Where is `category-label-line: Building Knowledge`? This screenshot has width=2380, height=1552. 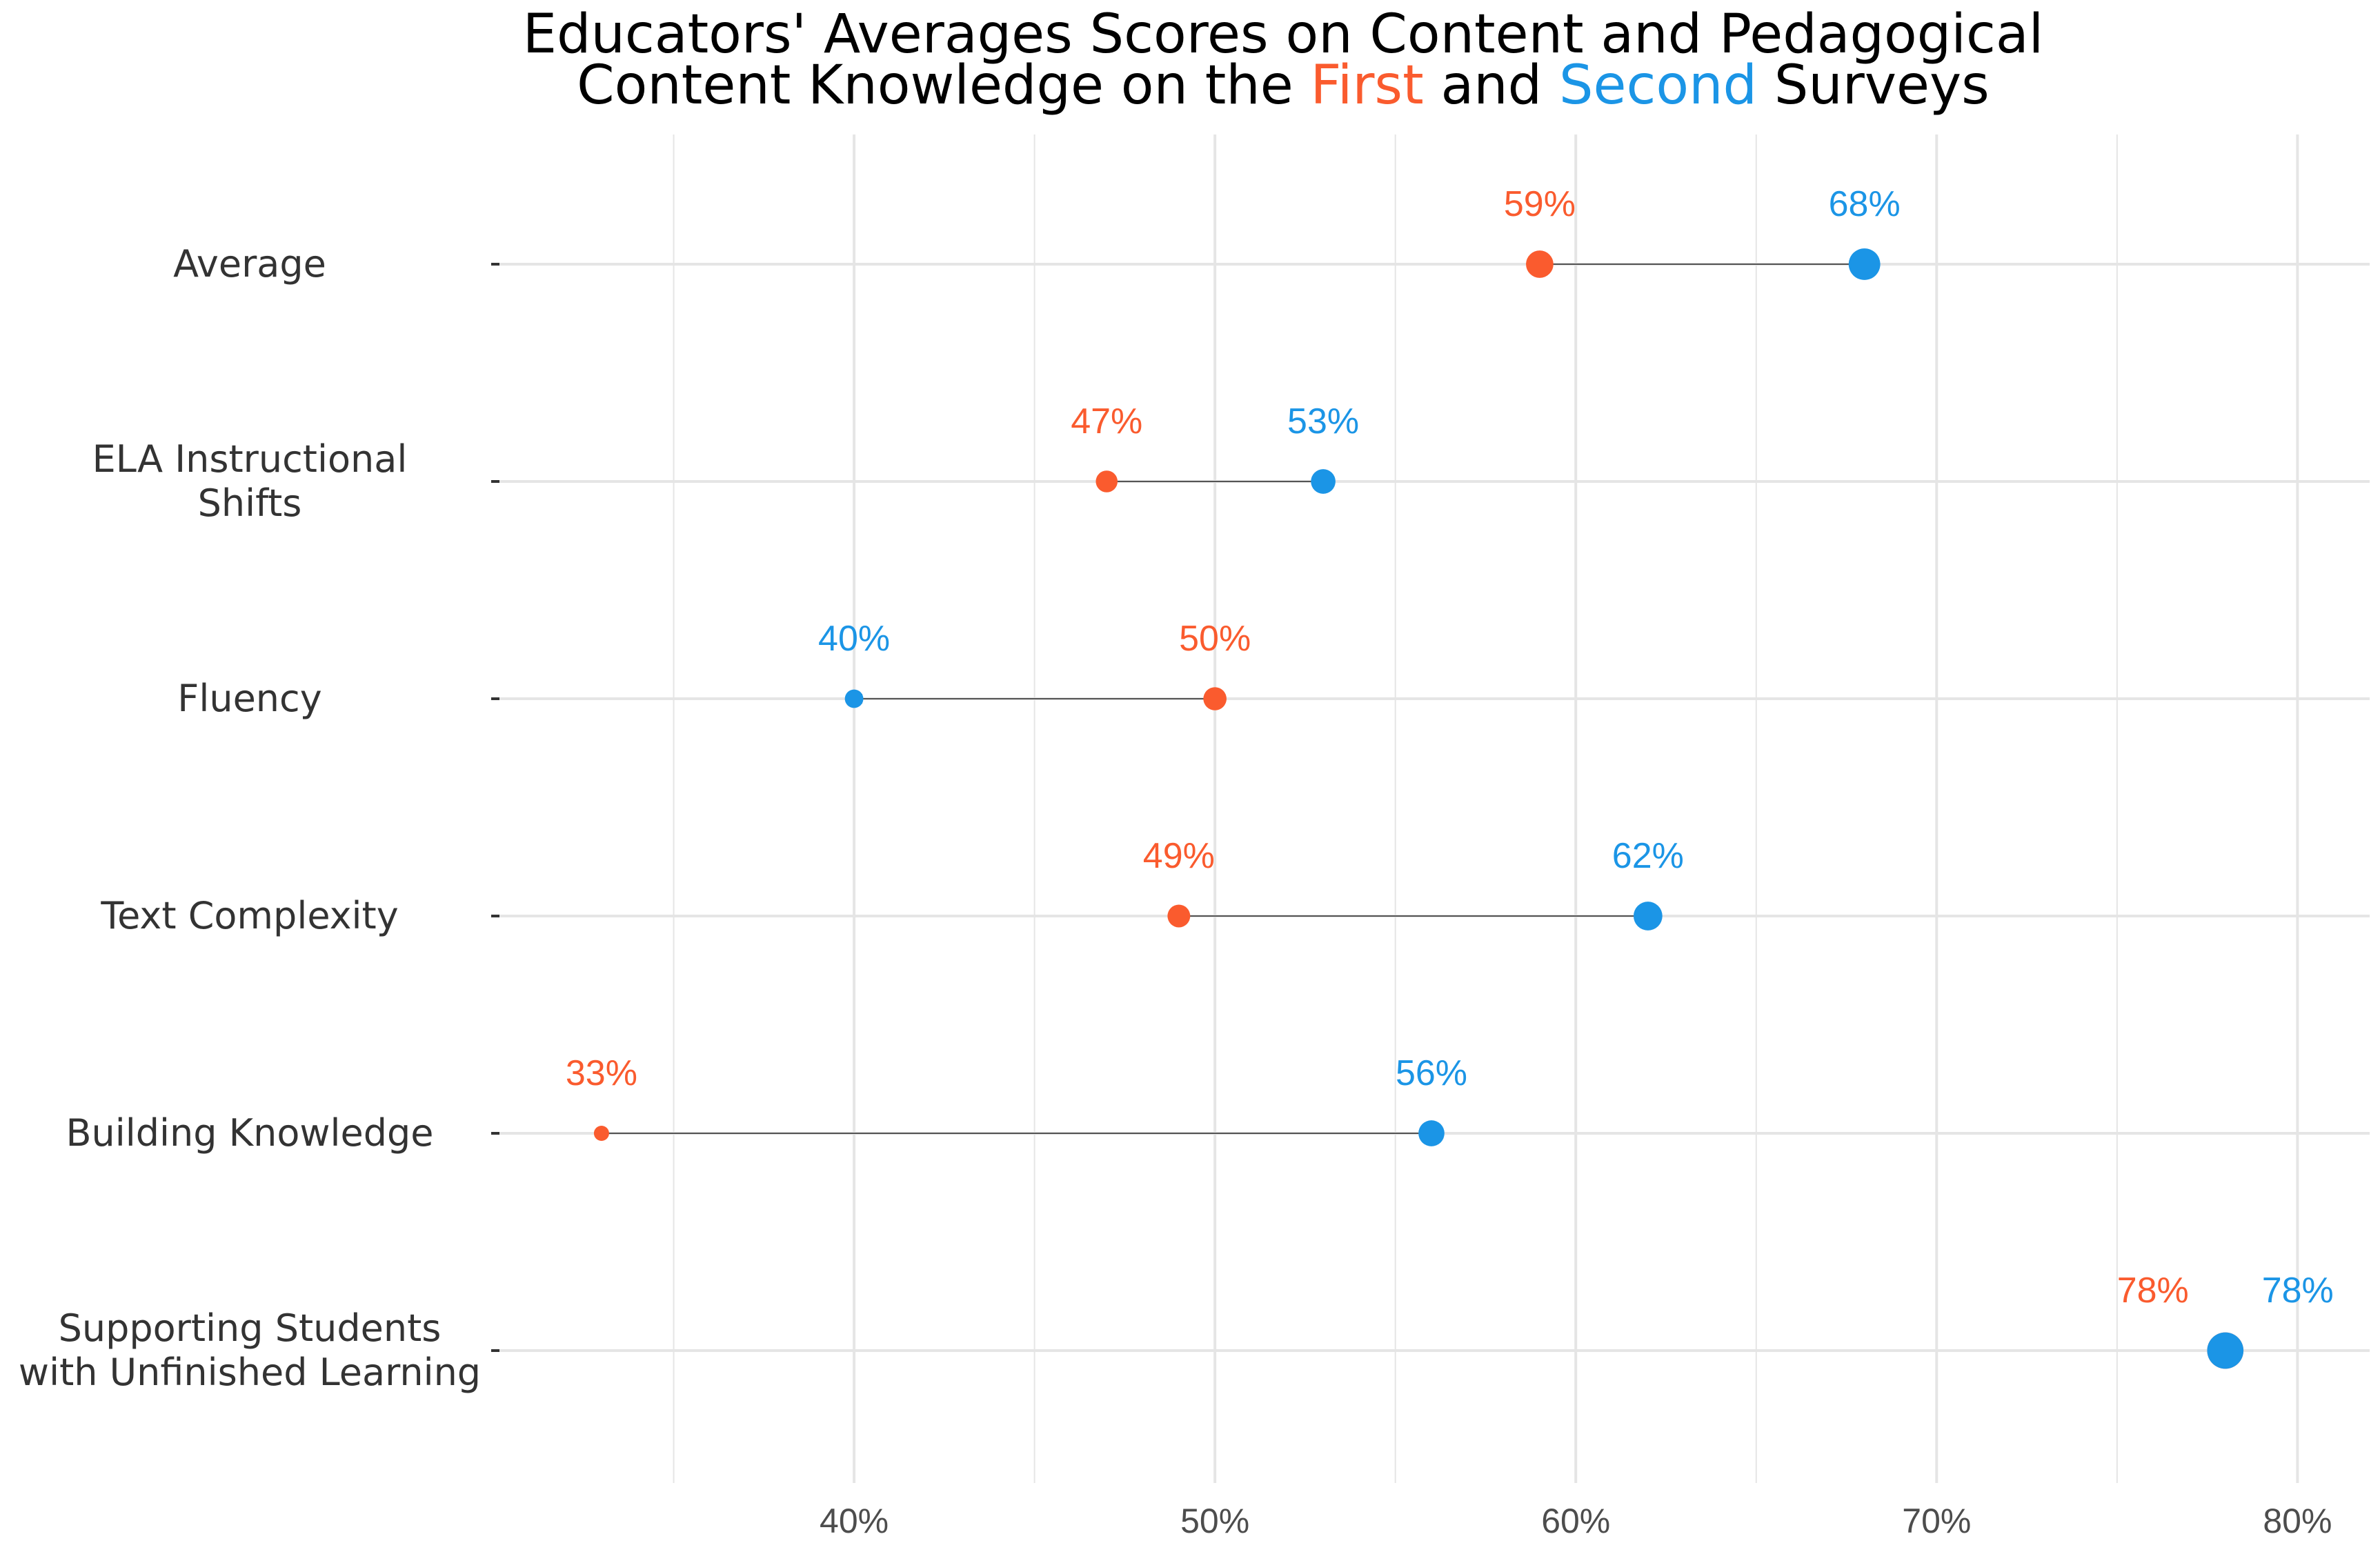 category-label-line: Building Knowledge is located at coordinates (249, 1133).